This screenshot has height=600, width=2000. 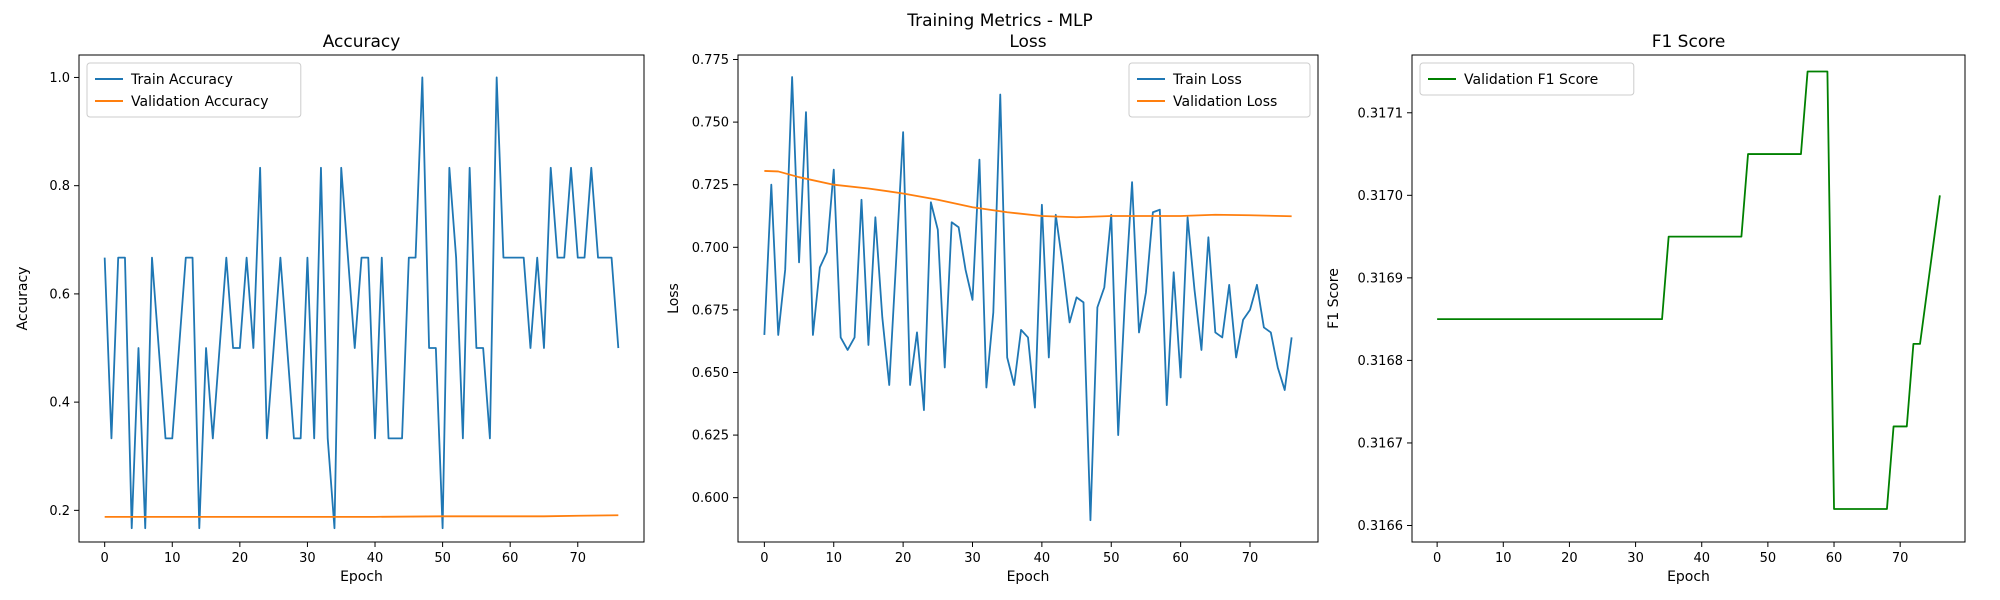 What do you see at coordinates (1503, 558) in the screenshot?
I see `f1-xtick-label: 10` at bounding box center [1503, 558].